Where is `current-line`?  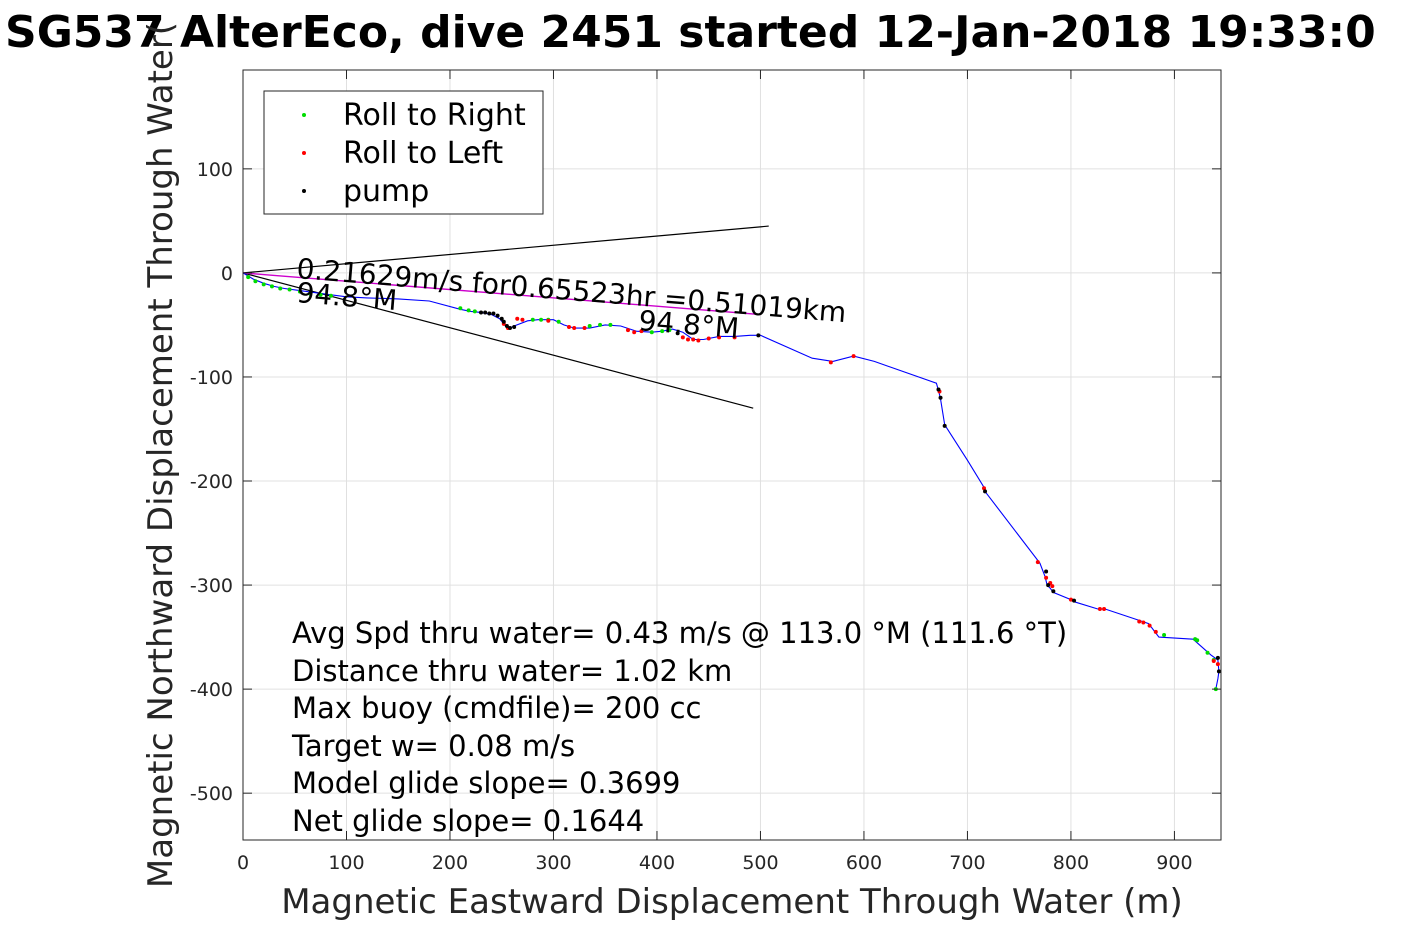 current-line is located at coordinates (501, 294).